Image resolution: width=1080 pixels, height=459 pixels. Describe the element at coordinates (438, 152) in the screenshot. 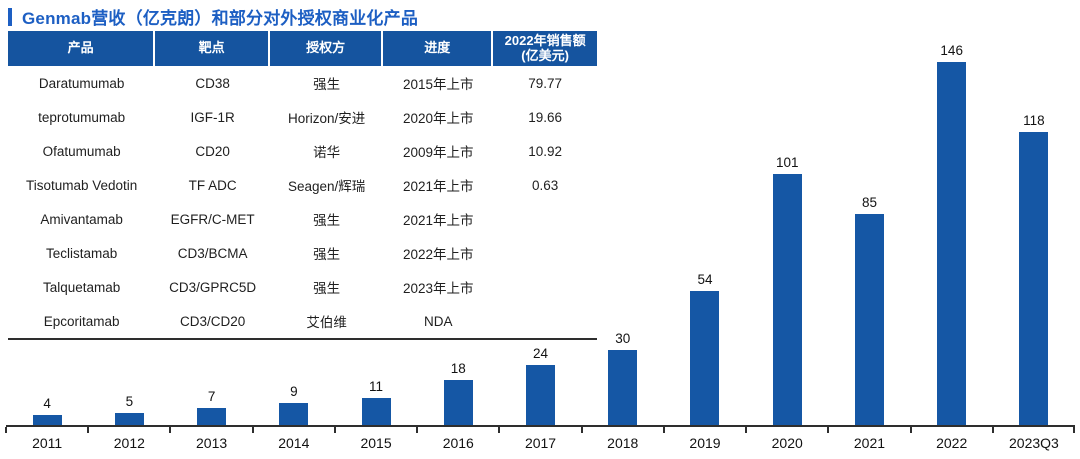

I see `cell-status: 2009年上市` at that location.